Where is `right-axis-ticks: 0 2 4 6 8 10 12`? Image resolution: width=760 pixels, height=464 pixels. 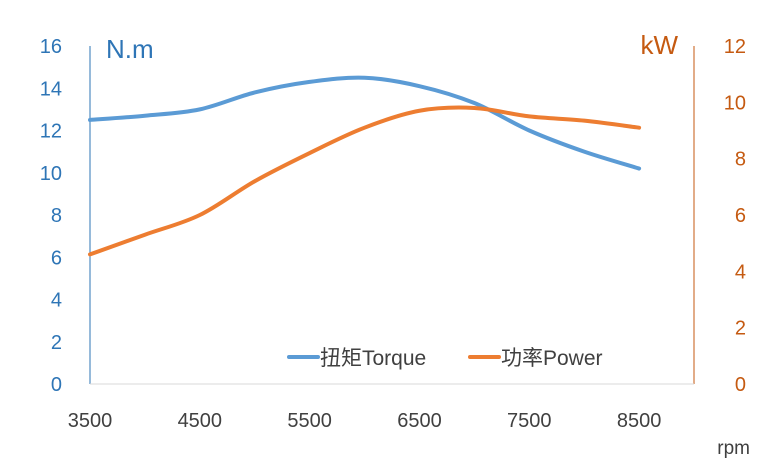 right-axis-ticks: 0 2 4 6 8 10 12 is located at coordinates (735, 216).